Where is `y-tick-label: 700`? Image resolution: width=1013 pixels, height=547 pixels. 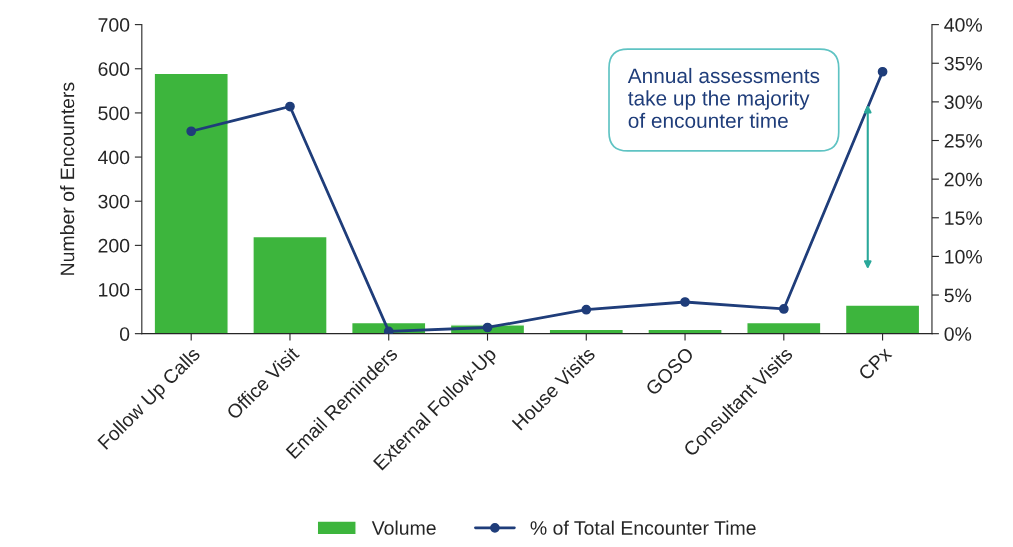
y-tick-label: 700 is located at coordinates (114, 25).